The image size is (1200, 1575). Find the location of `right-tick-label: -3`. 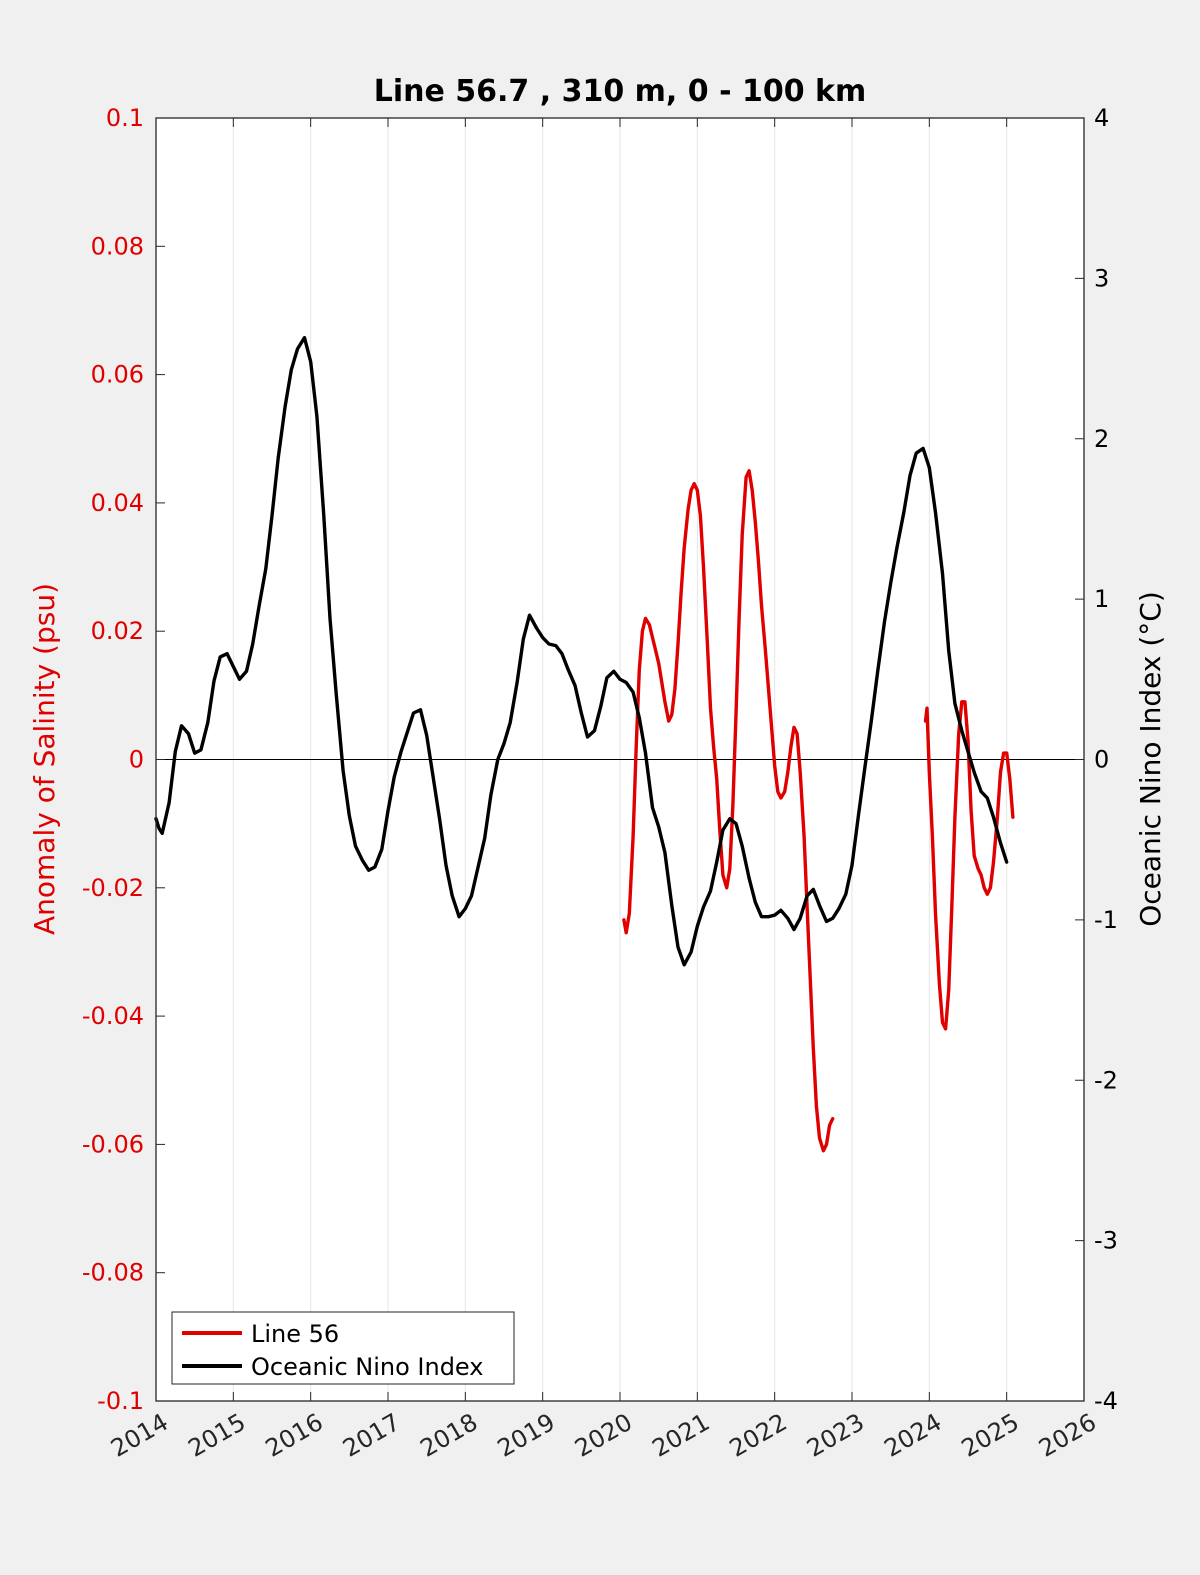

right-tick-label: -3 is located at coordinates (1106, 1241).